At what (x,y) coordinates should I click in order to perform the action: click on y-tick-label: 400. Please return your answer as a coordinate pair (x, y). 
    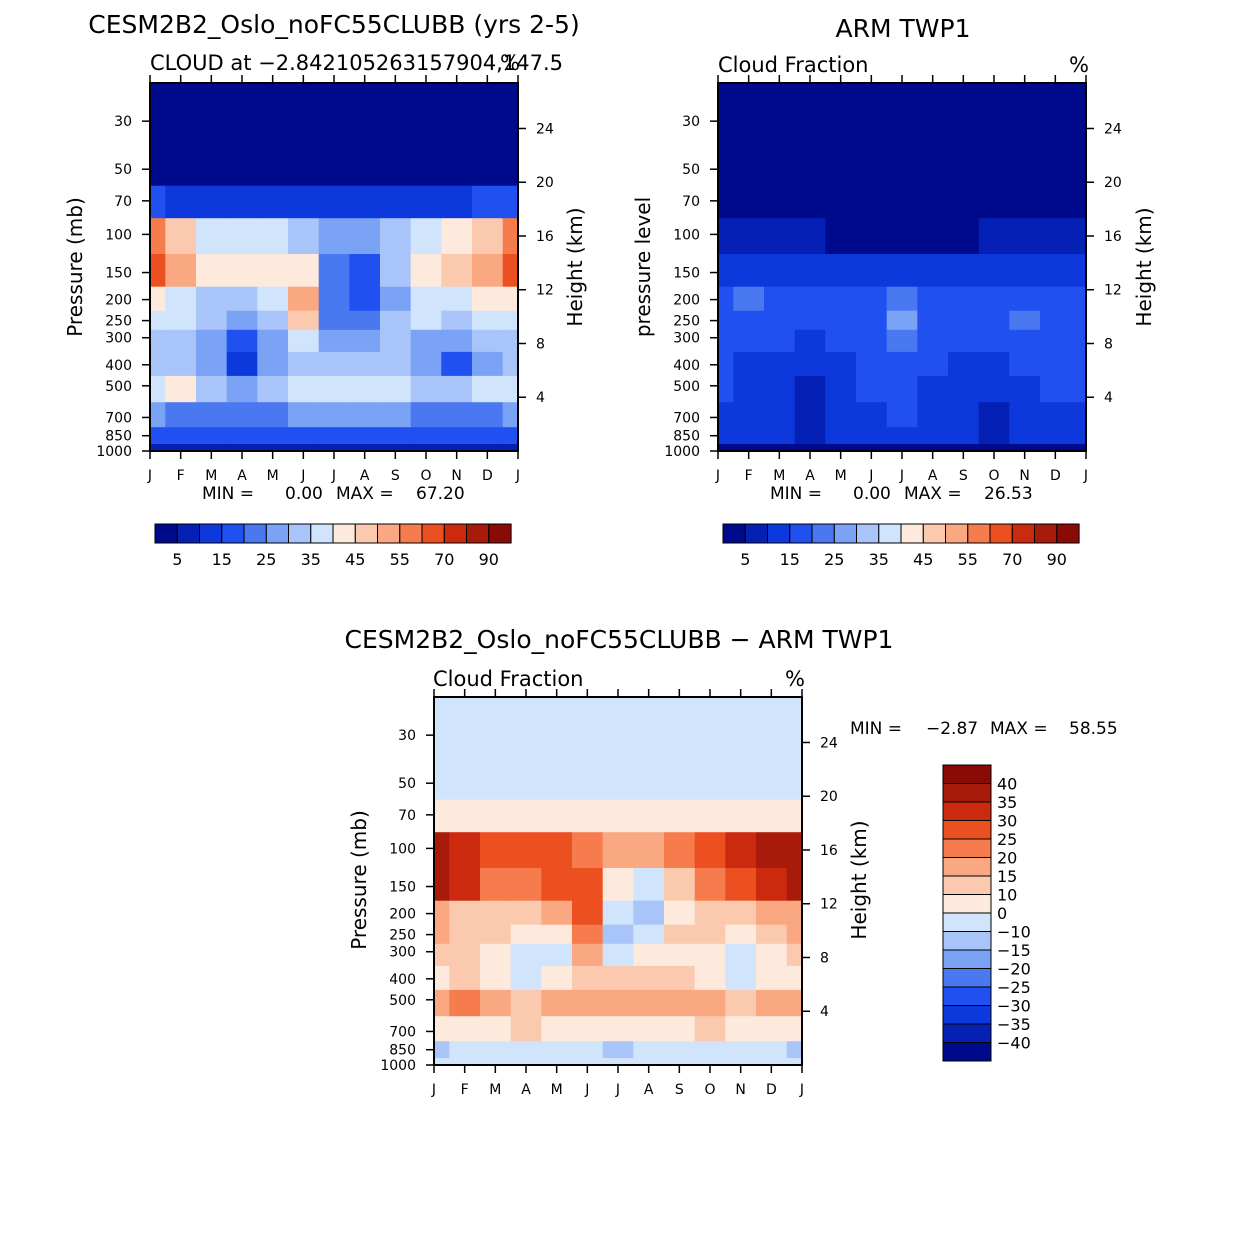
    Looking at the image, I should click on (686, 366).